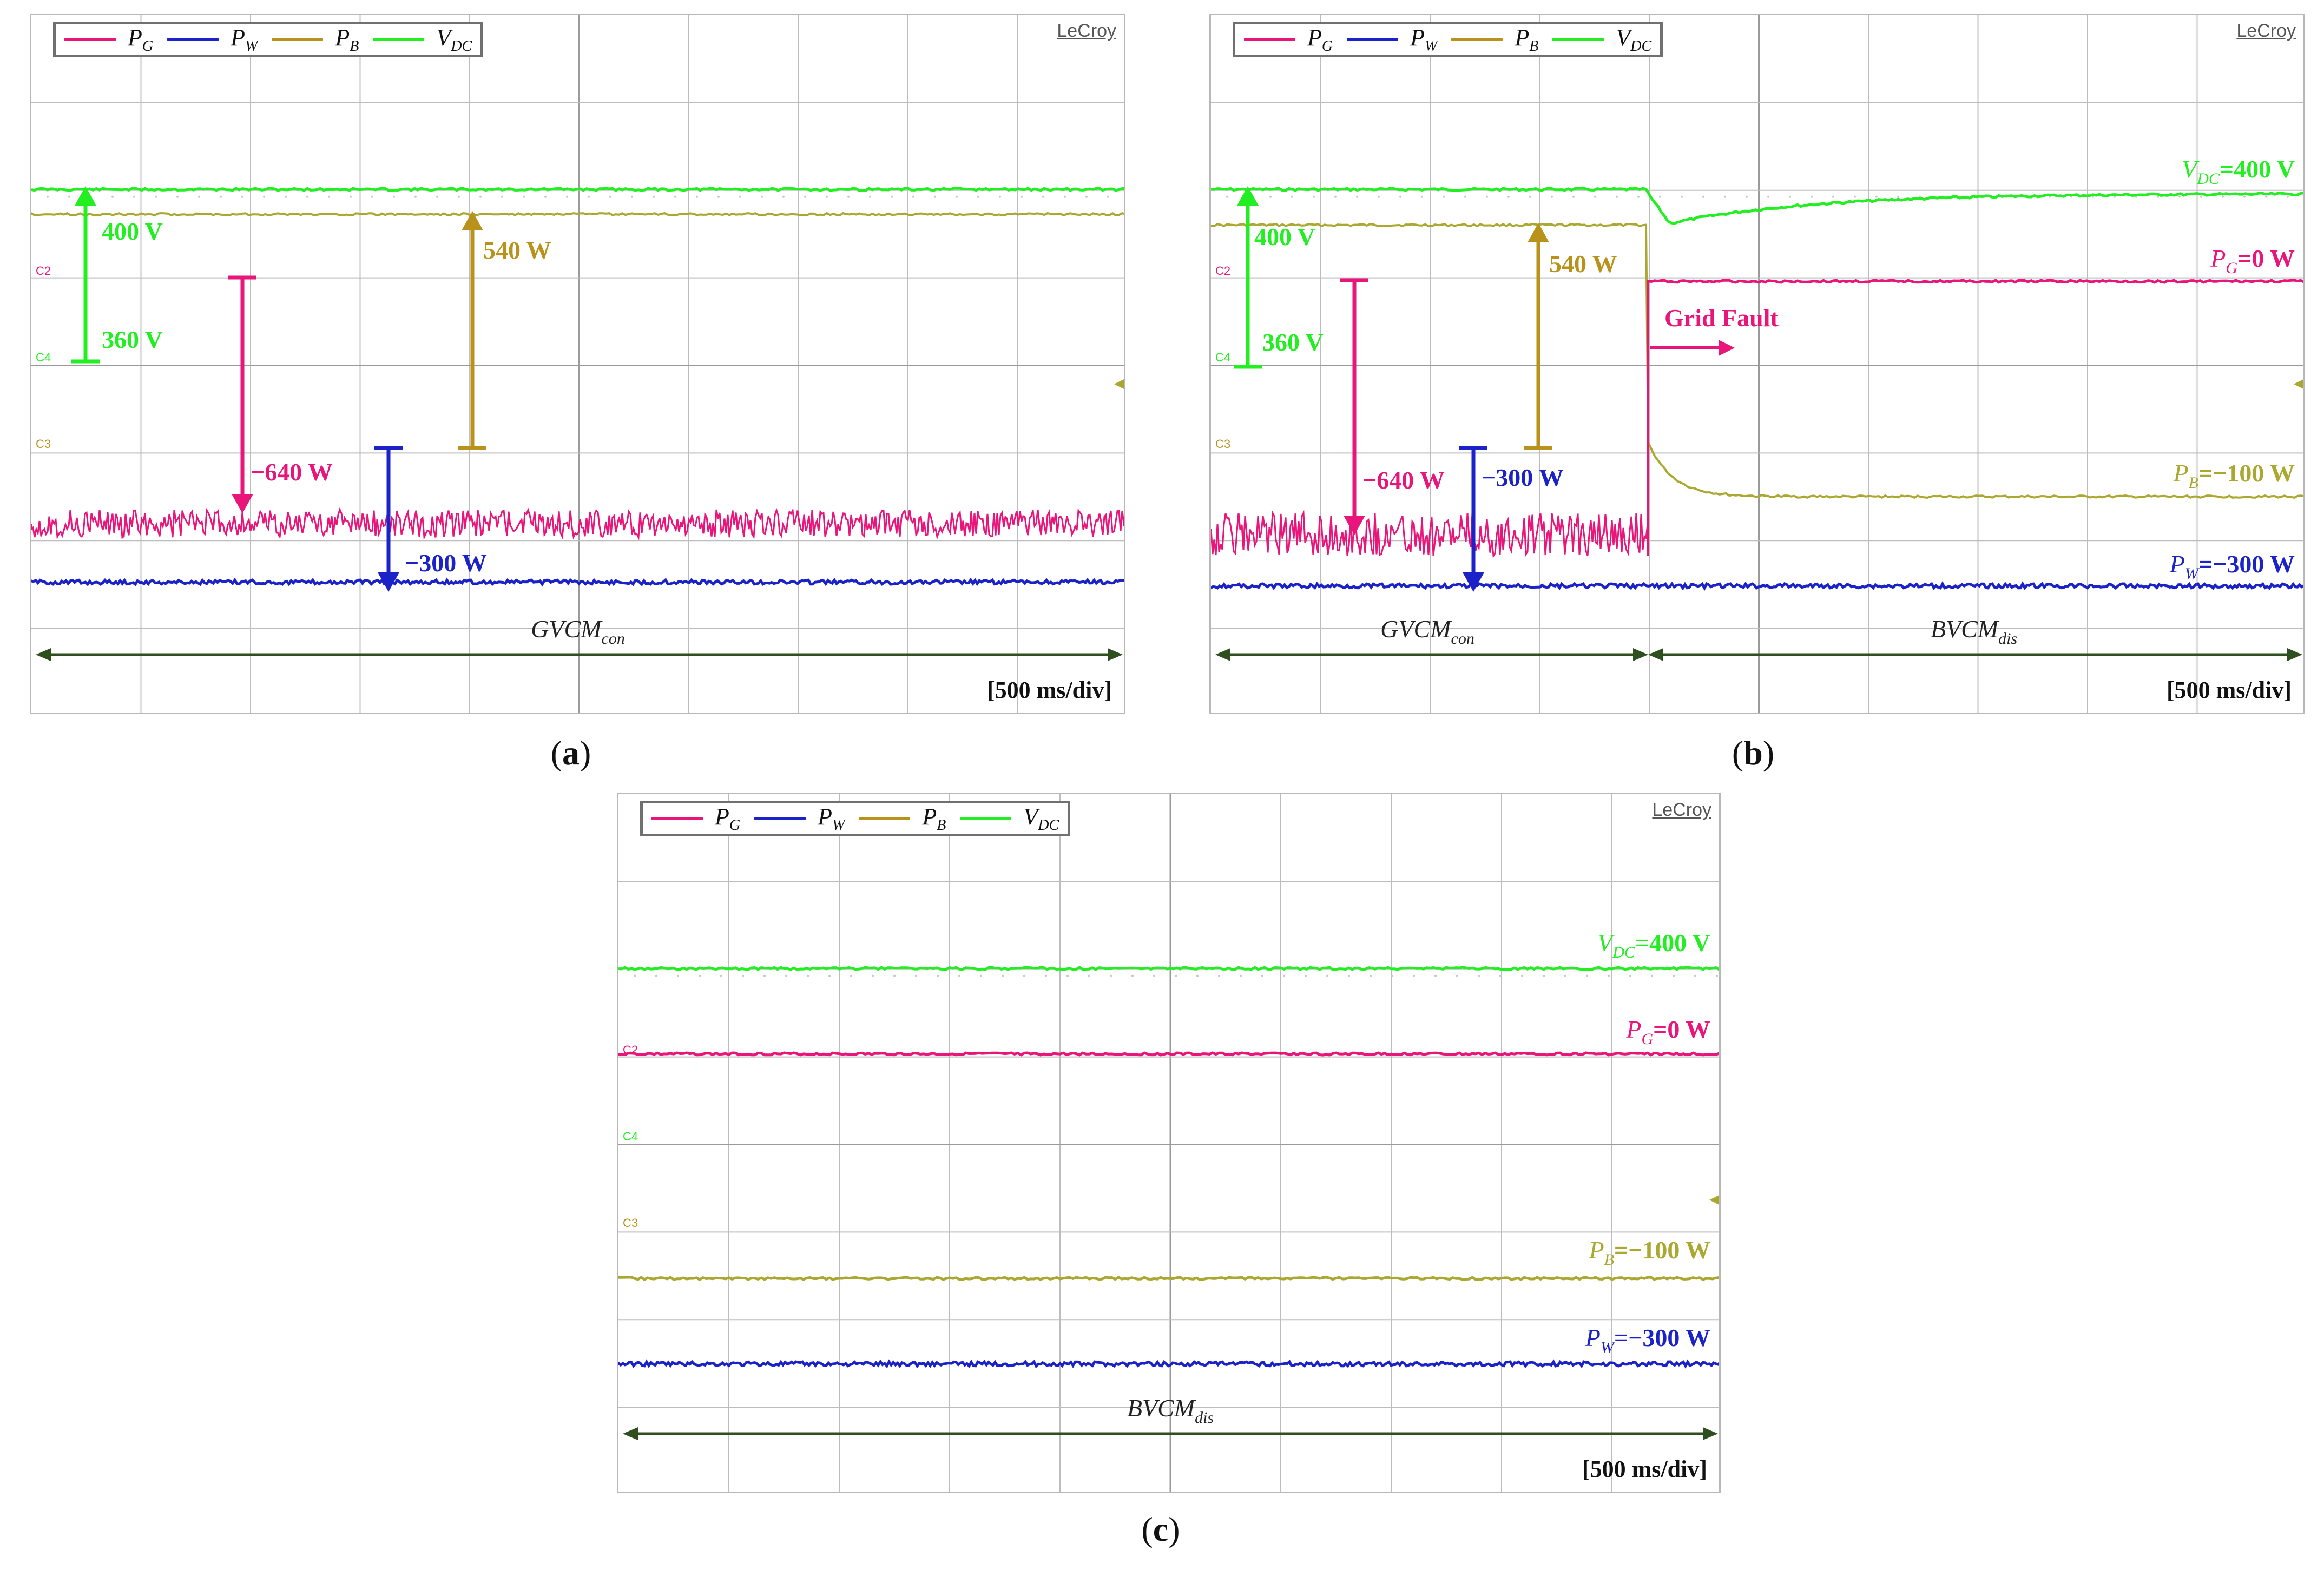 The width and height of the screenshot is (2324, 1570). What do you see at coordinates (1204, 1418) in the screenshot?
I see `mode-subscript: dis` at bounding box center [1204, 1418].